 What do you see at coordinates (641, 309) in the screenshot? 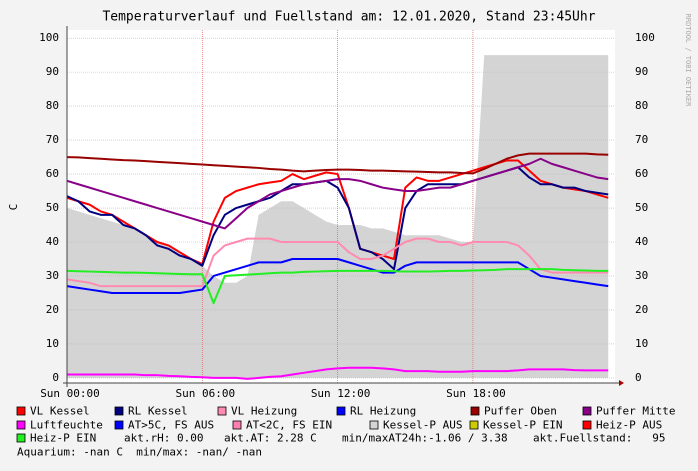
I see `y2-tick-label: 20` at bounding box center [641, 309].